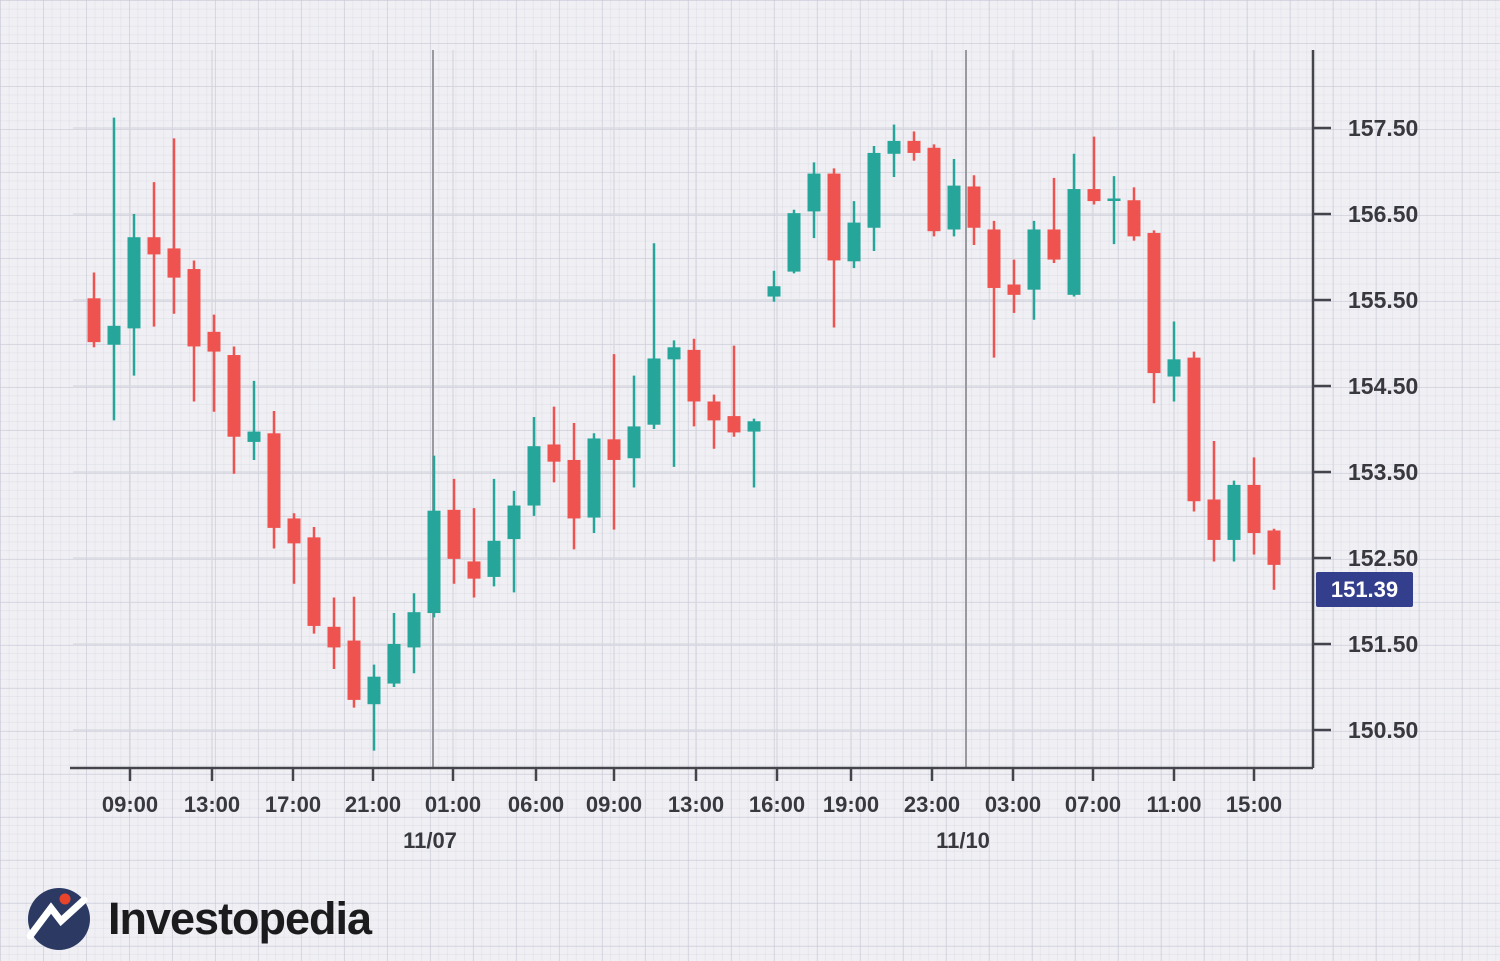  I want to click on investopedia-wordmark: Investopedia, so click(240, 918).